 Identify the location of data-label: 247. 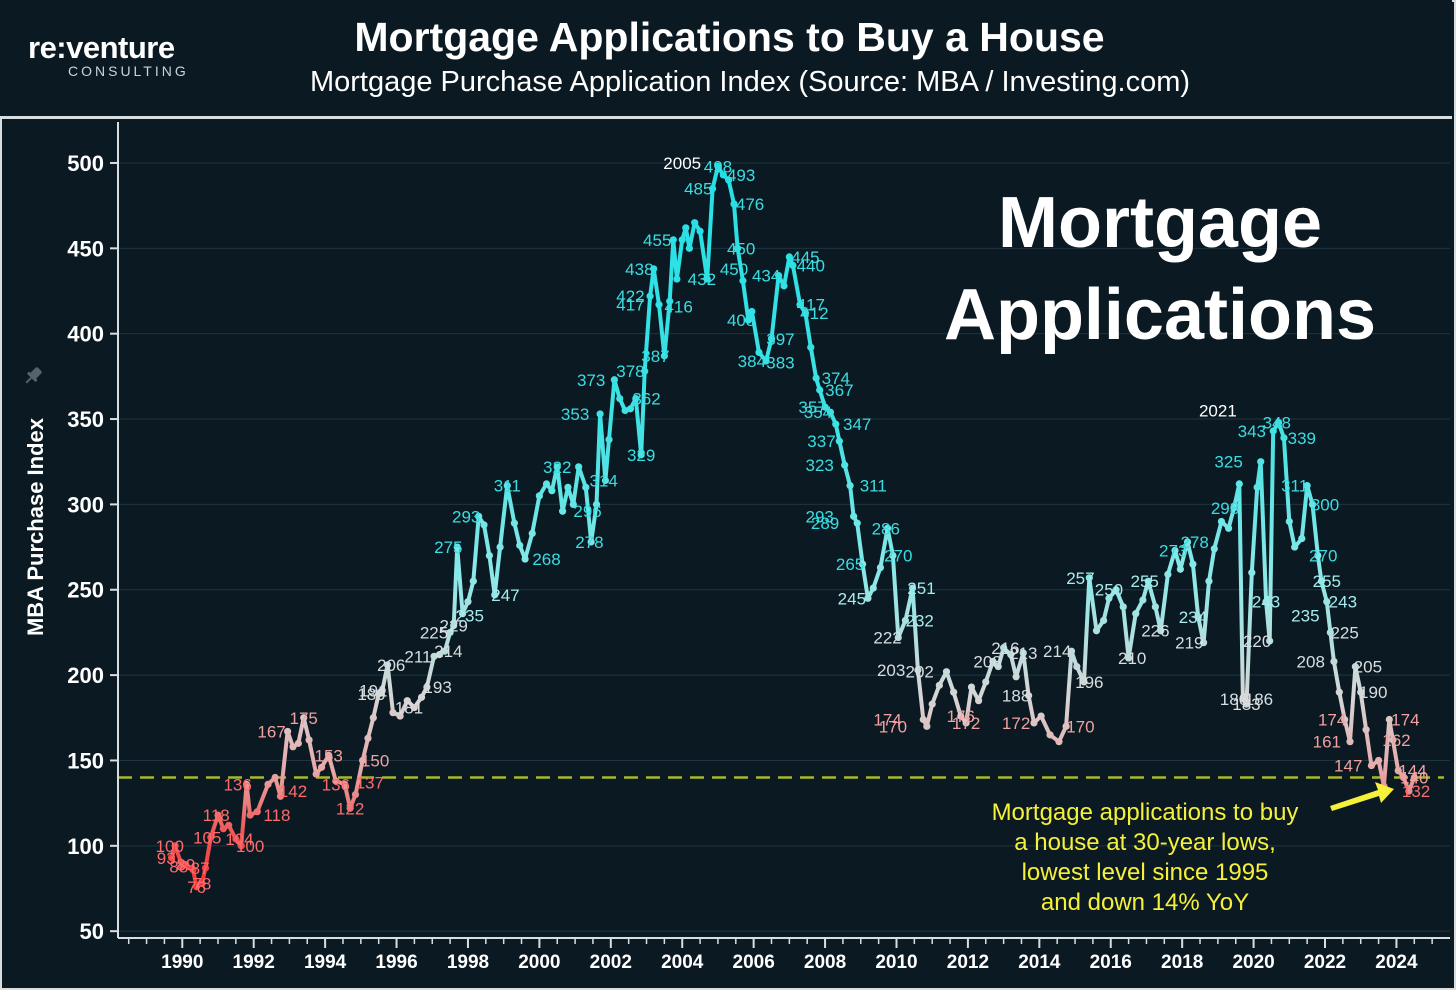
(505, 595).